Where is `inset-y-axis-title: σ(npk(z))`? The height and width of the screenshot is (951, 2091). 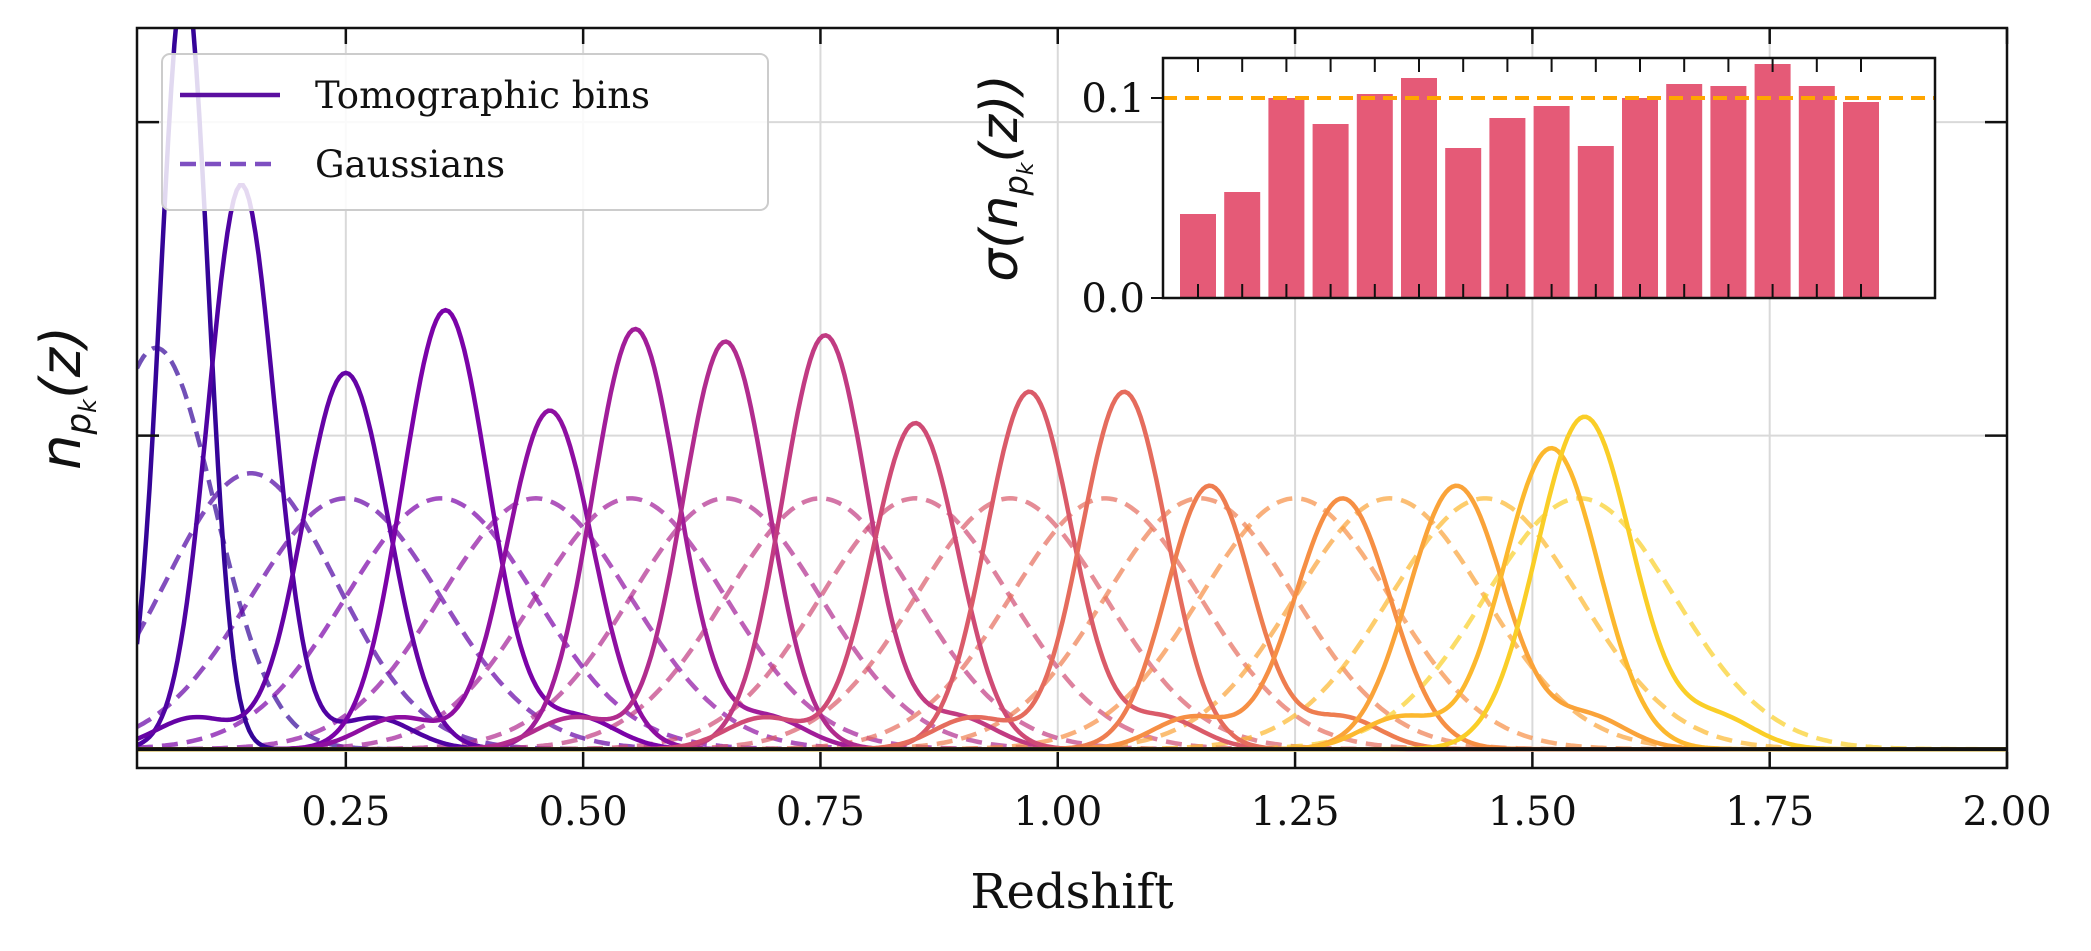
inset-y-axis-title: σ(npk(z)) is located at coordinates (1004, 177).